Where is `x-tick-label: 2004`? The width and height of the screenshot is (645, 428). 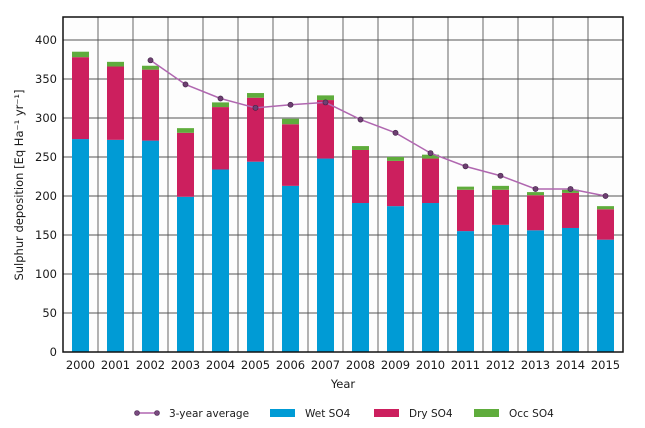 x-tick-label: 2004 is located at coordinates (220, 365).